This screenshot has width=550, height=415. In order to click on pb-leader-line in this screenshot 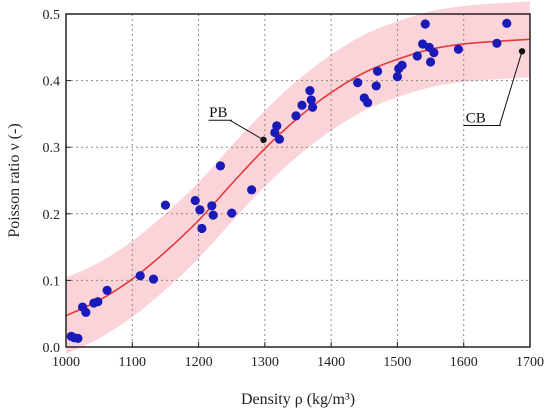, I will do `click(246, 130)`.